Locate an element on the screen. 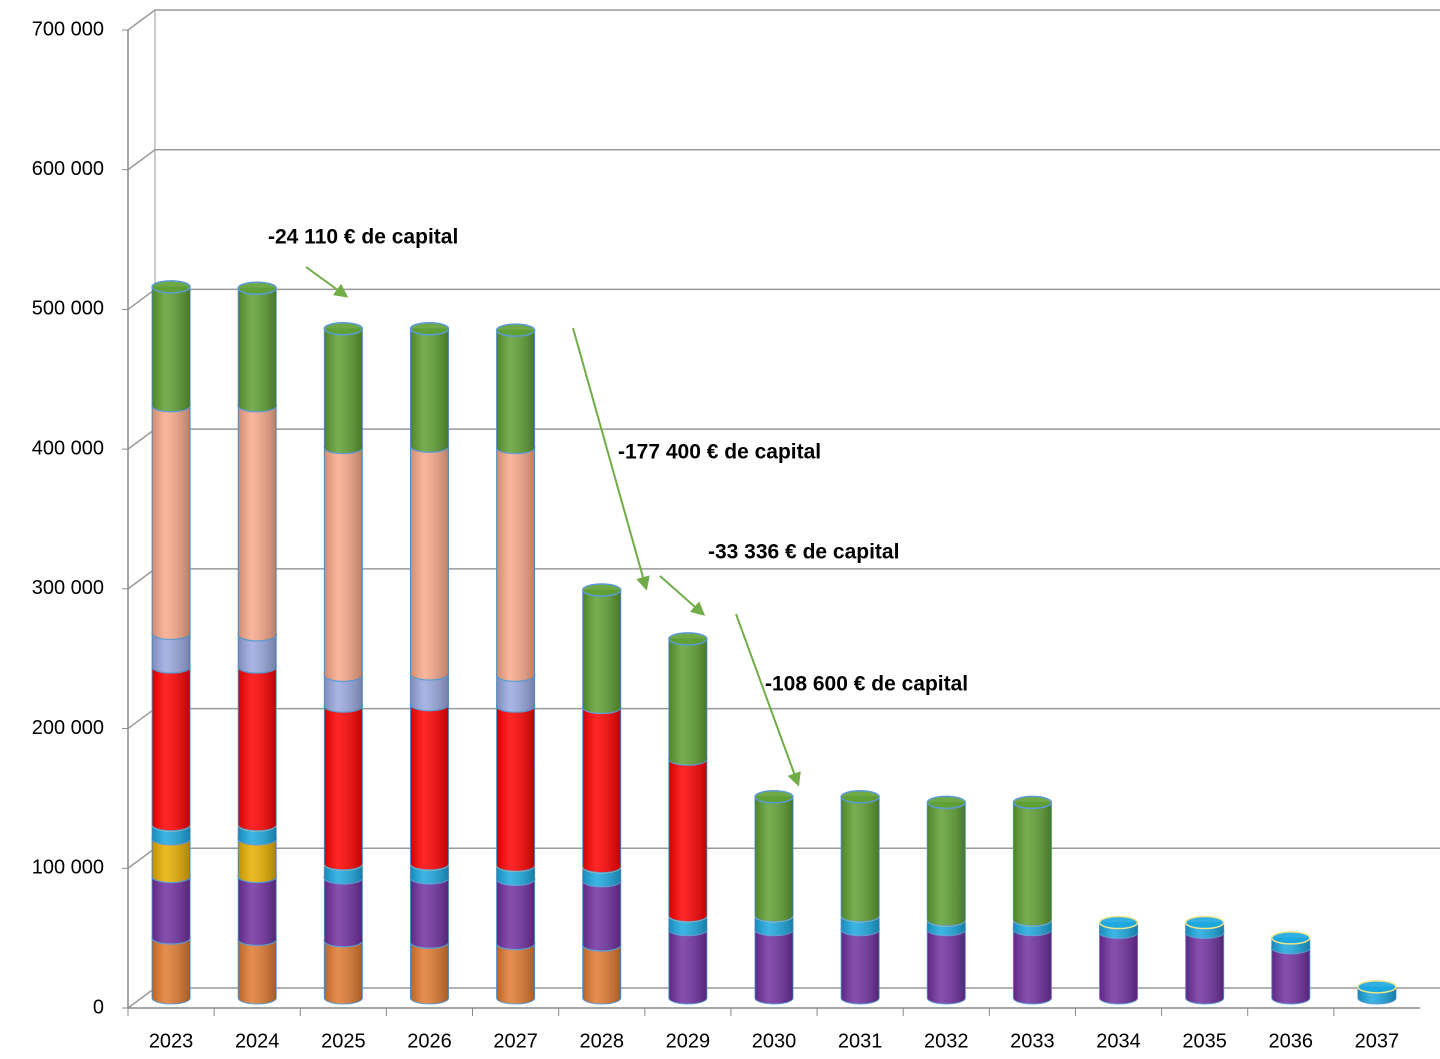 The width and height of the screenshot is (1440, 1059). y-tick-label: 400 000 is located at coordinates (68, 448).